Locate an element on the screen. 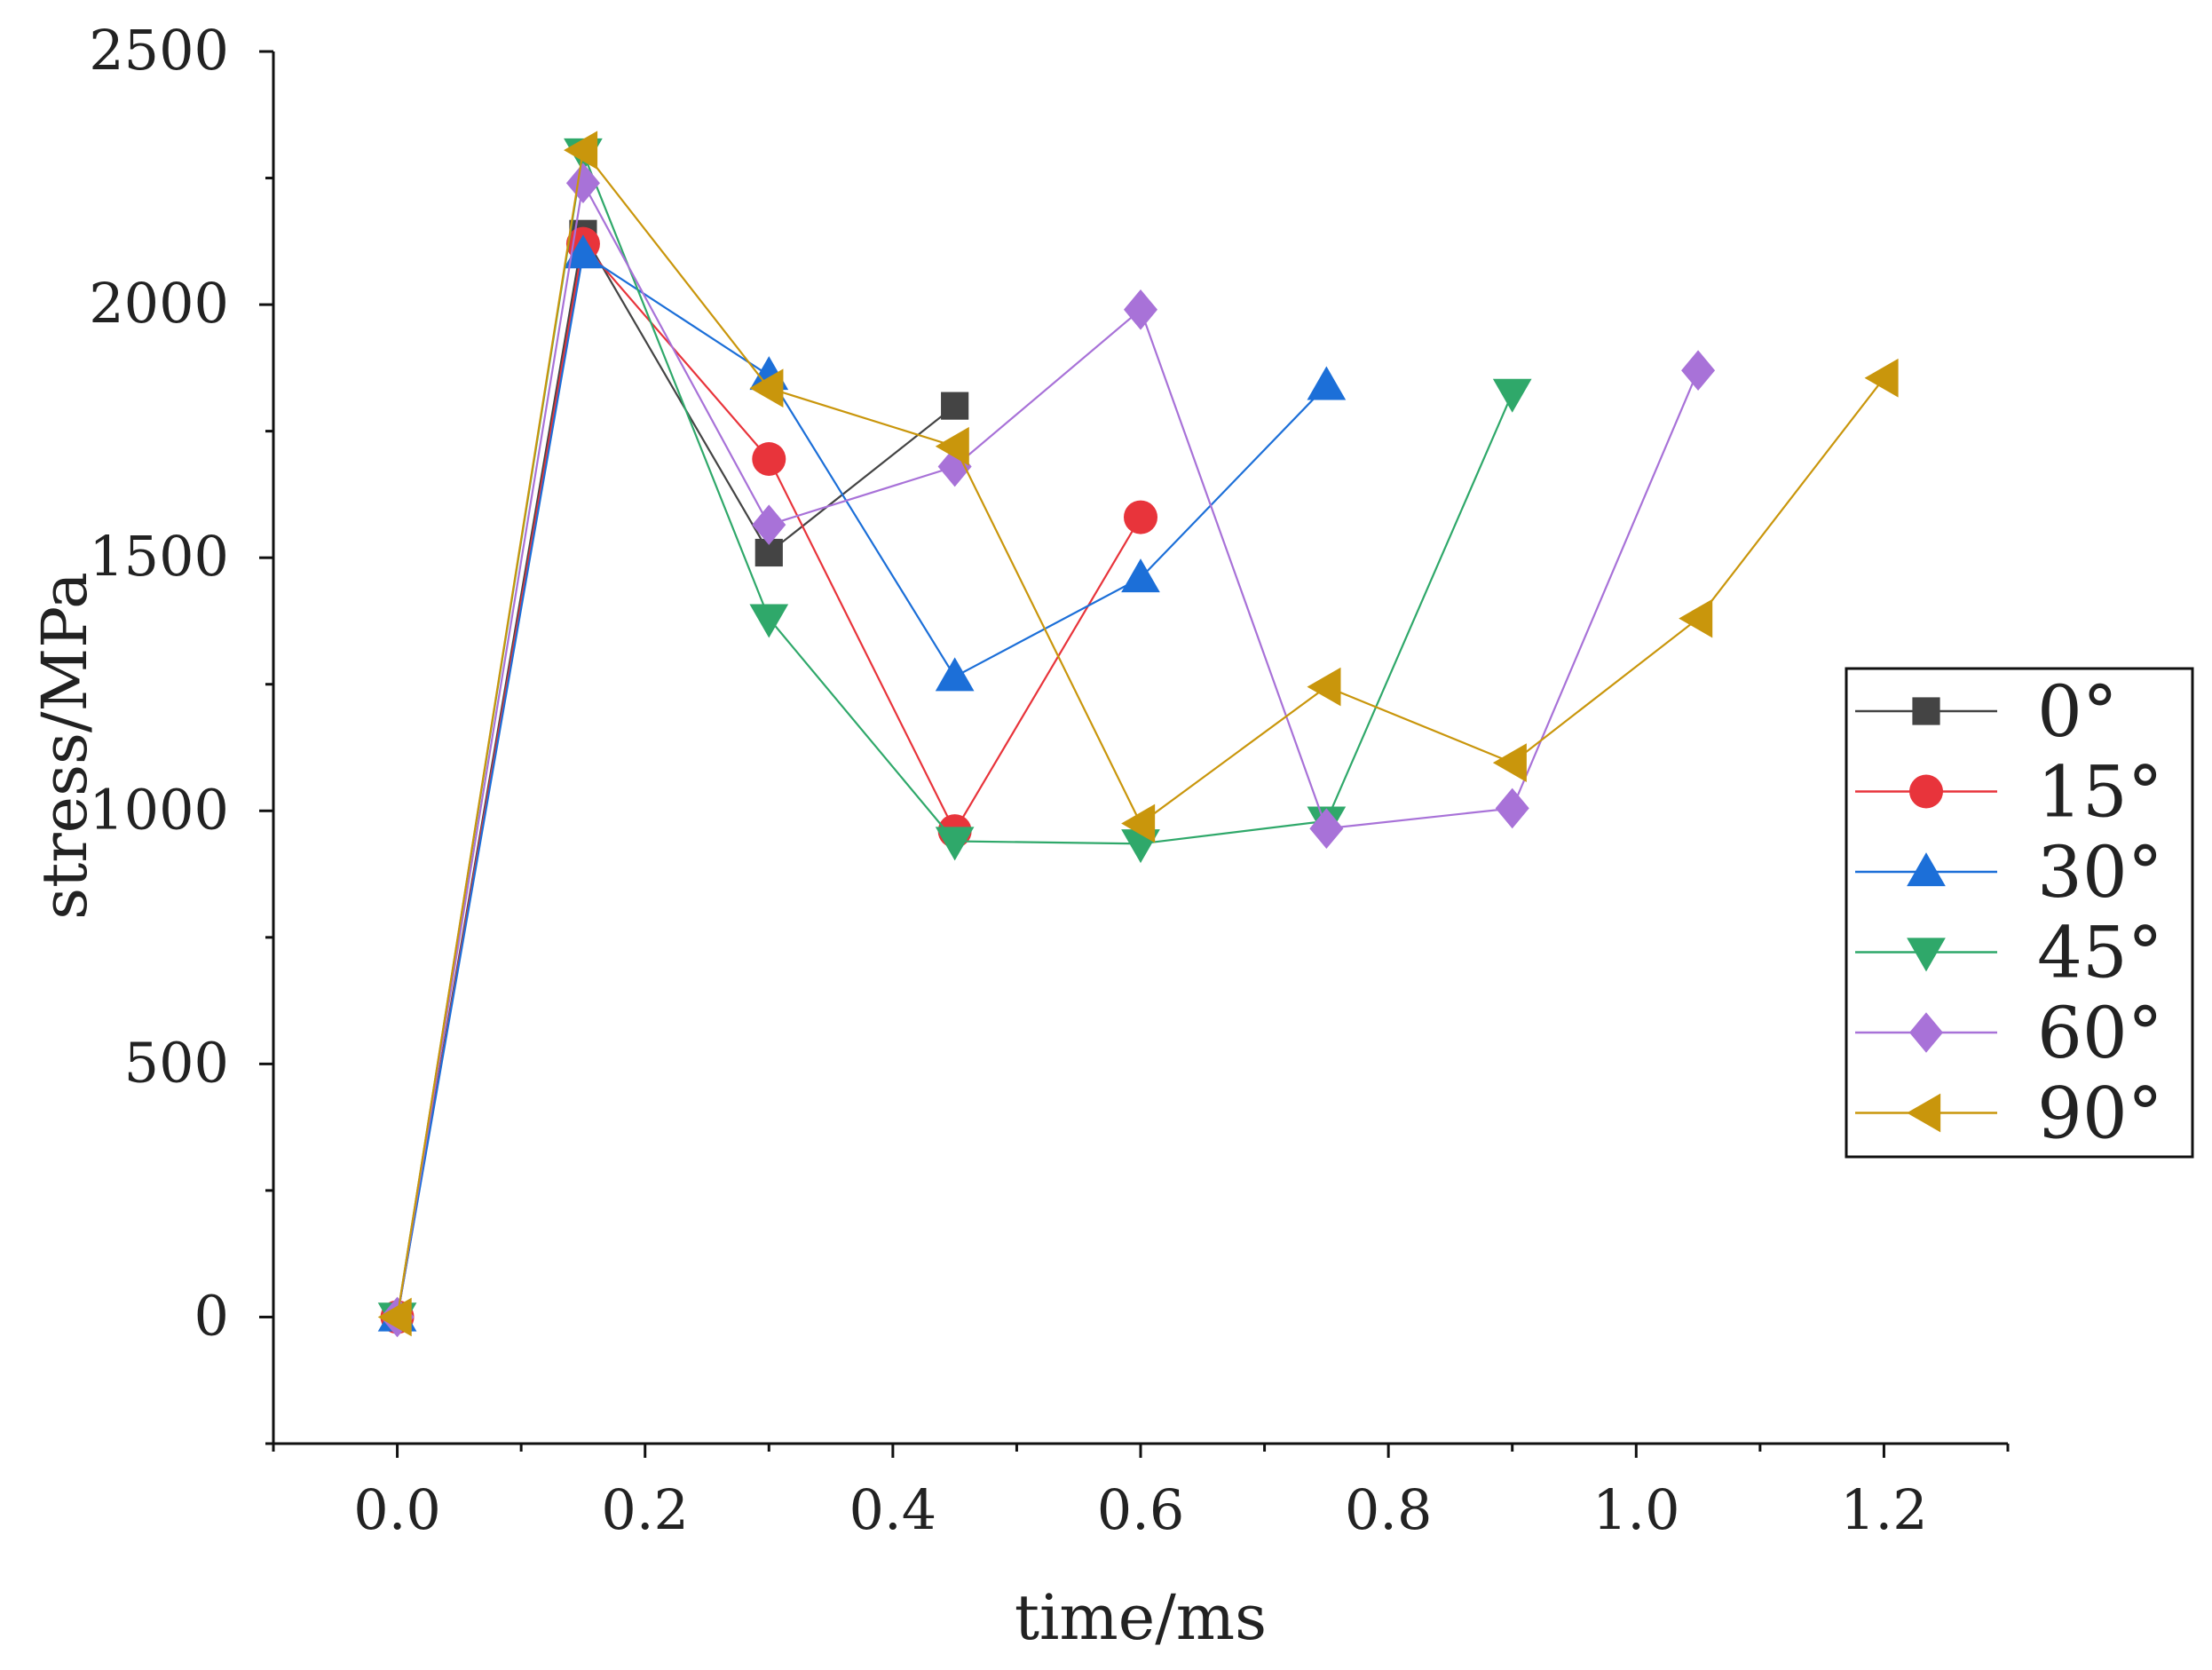 Image resolution: width=2212 pixels, height=1670 pixels. x-tick-label: 0.0 is located at coordinates (397, 1509).